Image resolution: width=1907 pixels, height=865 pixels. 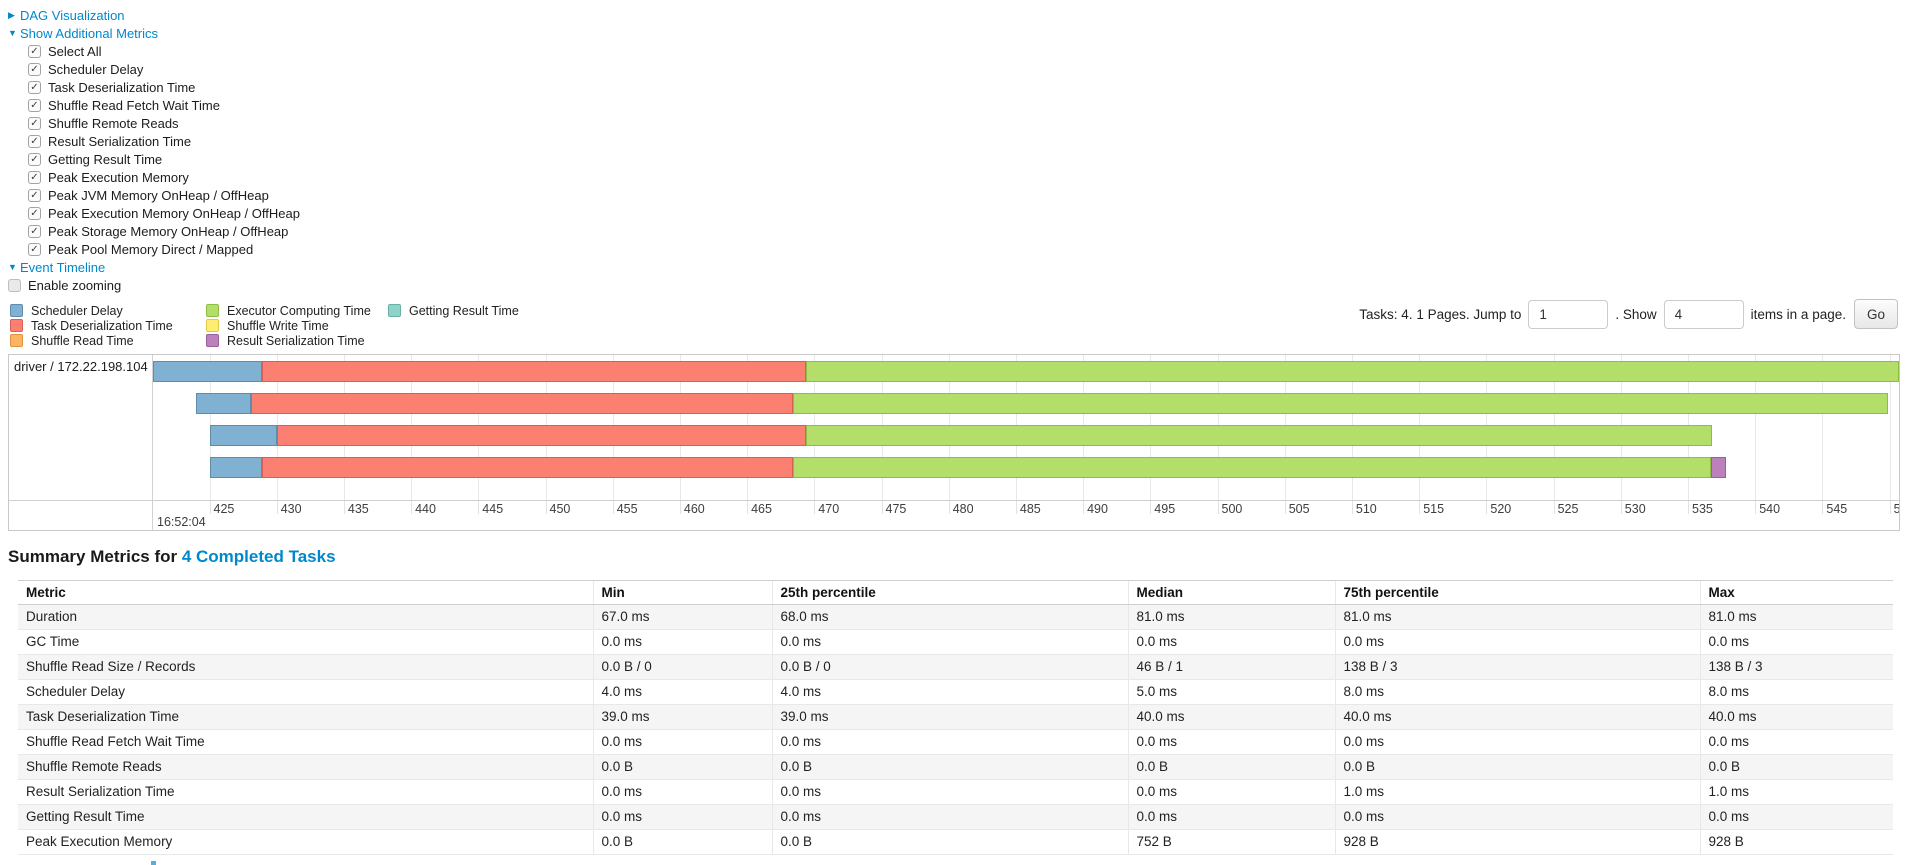 What do you see at coordinates (14, 285) in the screenshot?
I see `checkbox-unchecked-icon` at bounding box center [14, 285].